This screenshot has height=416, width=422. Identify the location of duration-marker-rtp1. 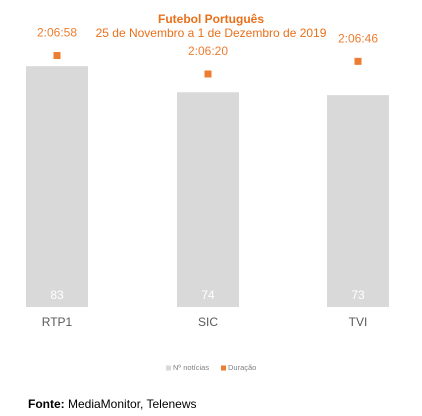
(57, 56).